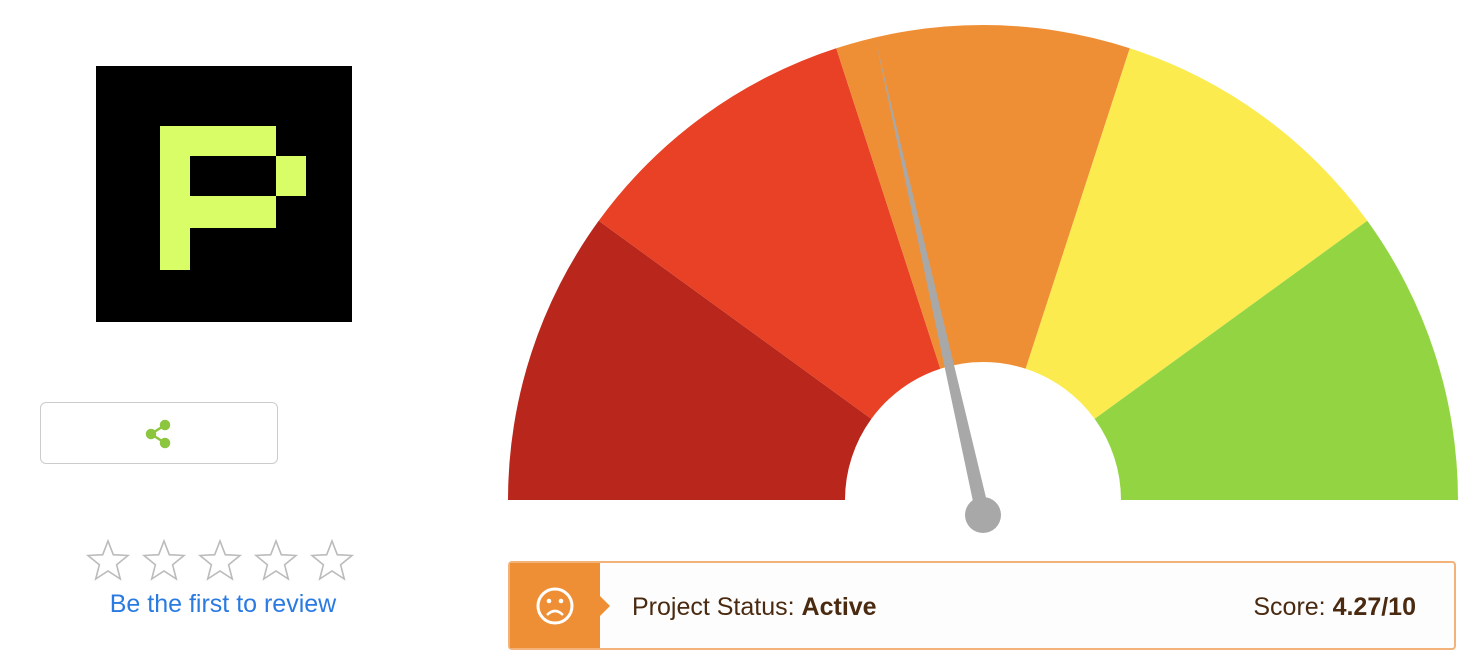 The height and width of the screenshot is (672, 1472). What do you see at coordinates (713, 607) in the screenshot?
I see `status-label: Project Status:` at bounding box center [713, 607].